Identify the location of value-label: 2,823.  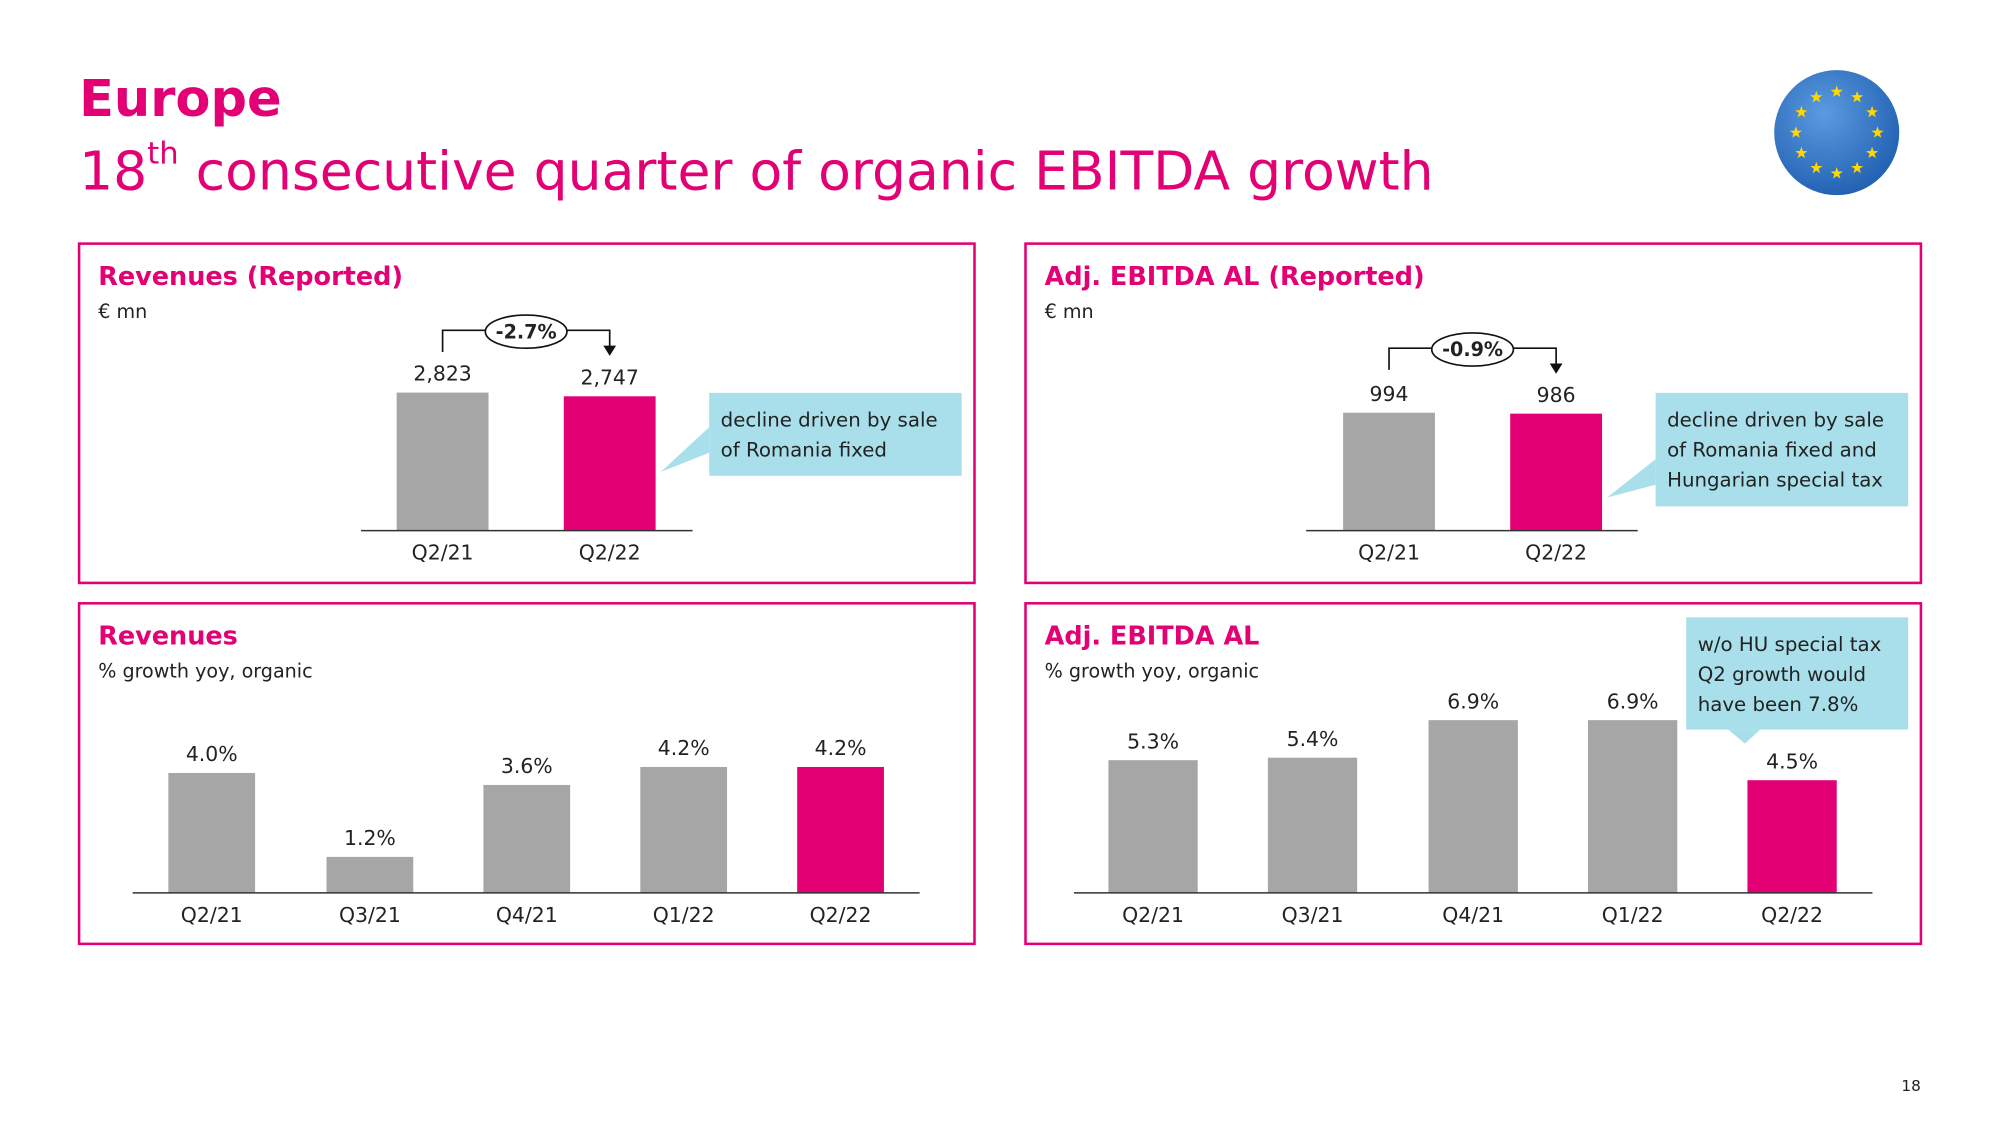
(442, 374).